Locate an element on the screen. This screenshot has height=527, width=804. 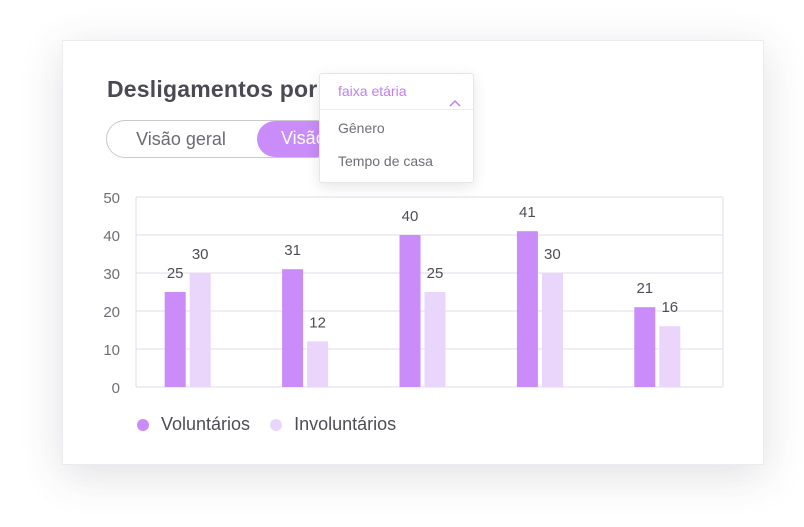
view-toggle: Visão geral Visão is located at coordinates (221, 139).